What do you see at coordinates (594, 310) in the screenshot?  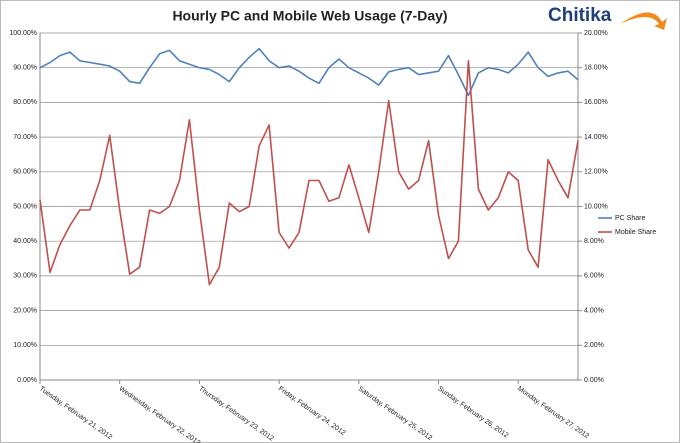 I see `y2-tick-label: 4.00%` at bounding box center [594, 310].